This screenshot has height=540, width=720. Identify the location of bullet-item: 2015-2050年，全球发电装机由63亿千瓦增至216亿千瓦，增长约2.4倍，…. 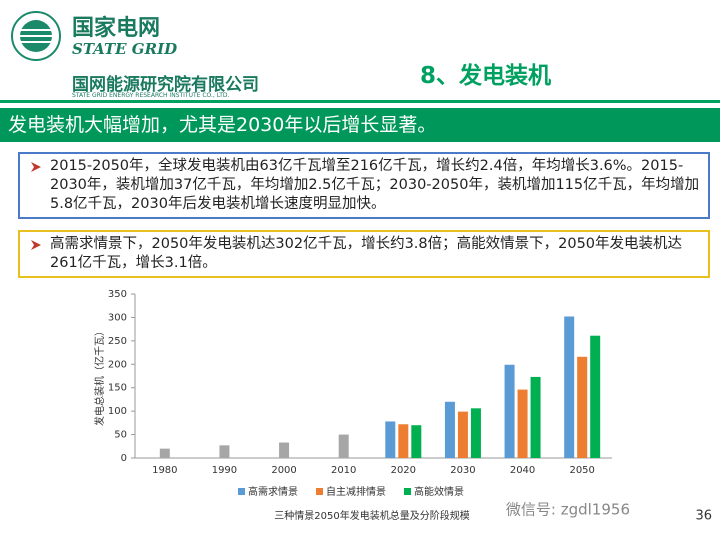
(364, 185).